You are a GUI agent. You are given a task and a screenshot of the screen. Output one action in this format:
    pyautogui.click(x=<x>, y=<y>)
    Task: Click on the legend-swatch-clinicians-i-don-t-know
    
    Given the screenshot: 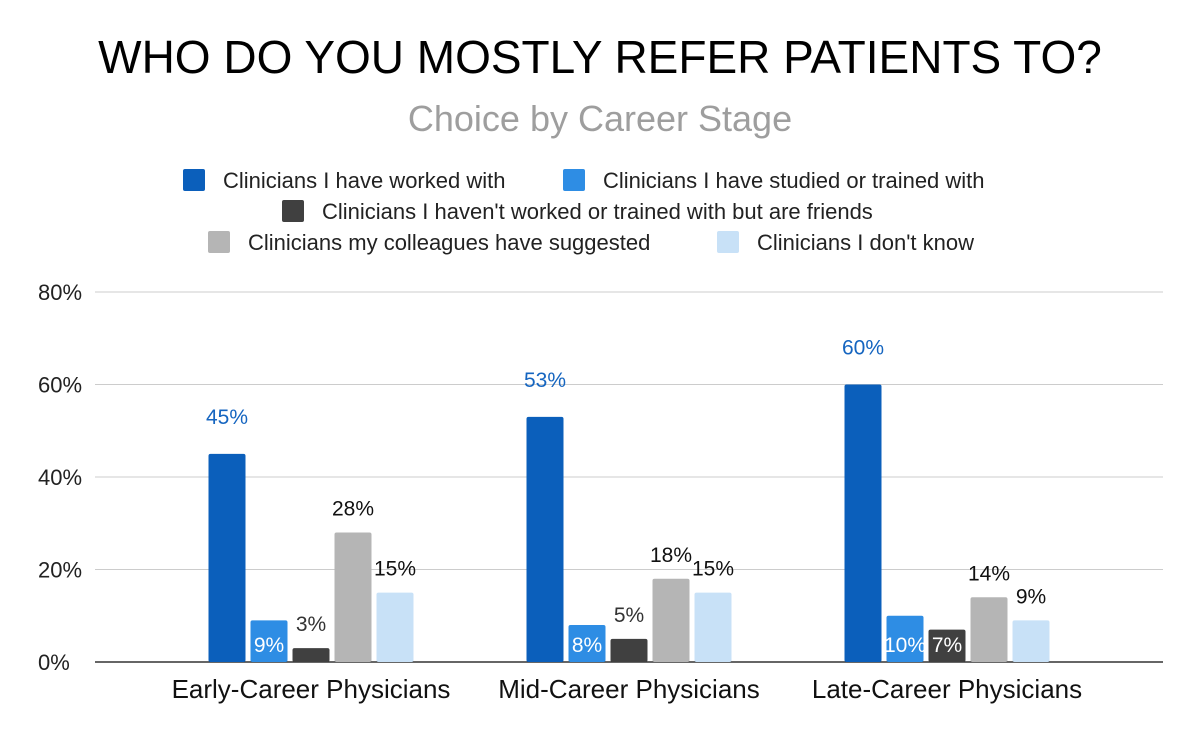 What is the action you would take?
    pyautogui.click(x=728, y=242)
    